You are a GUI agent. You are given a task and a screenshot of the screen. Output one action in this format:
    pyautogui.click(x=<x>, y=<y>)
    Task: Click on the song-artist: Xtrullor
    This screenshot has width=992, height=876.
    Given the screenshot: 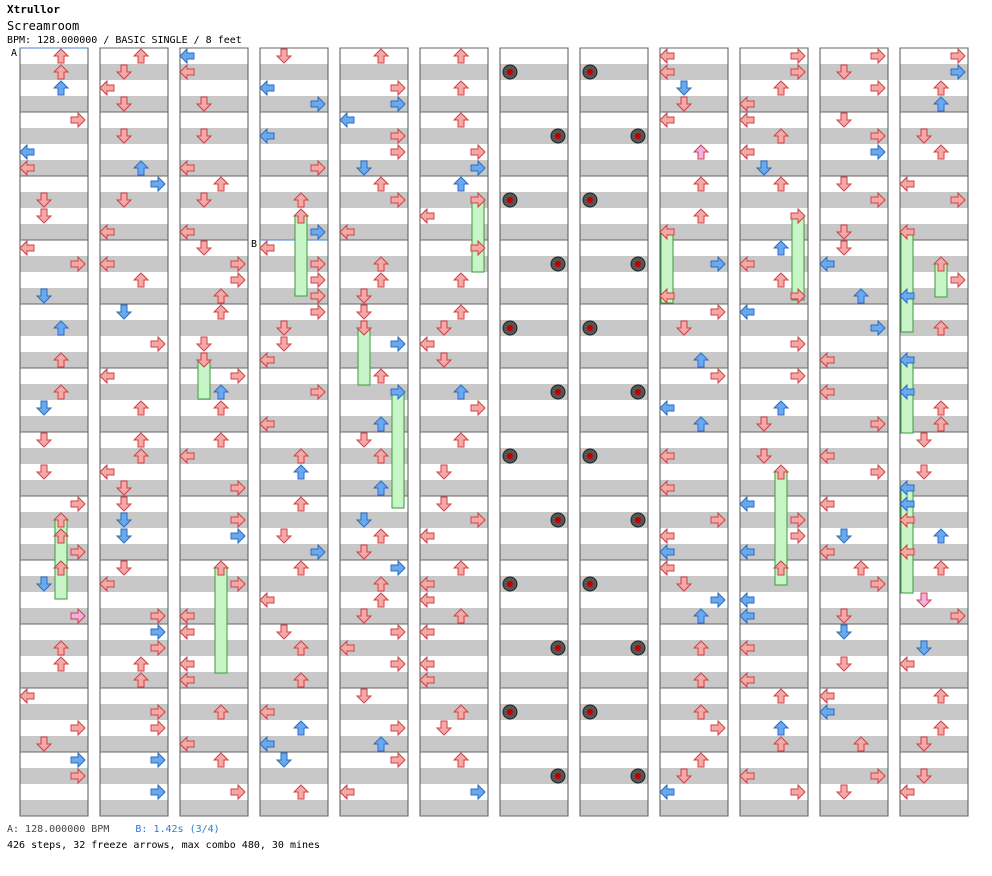 What is the action you would take?
    pyautogui.click(x=33, y=9)
    